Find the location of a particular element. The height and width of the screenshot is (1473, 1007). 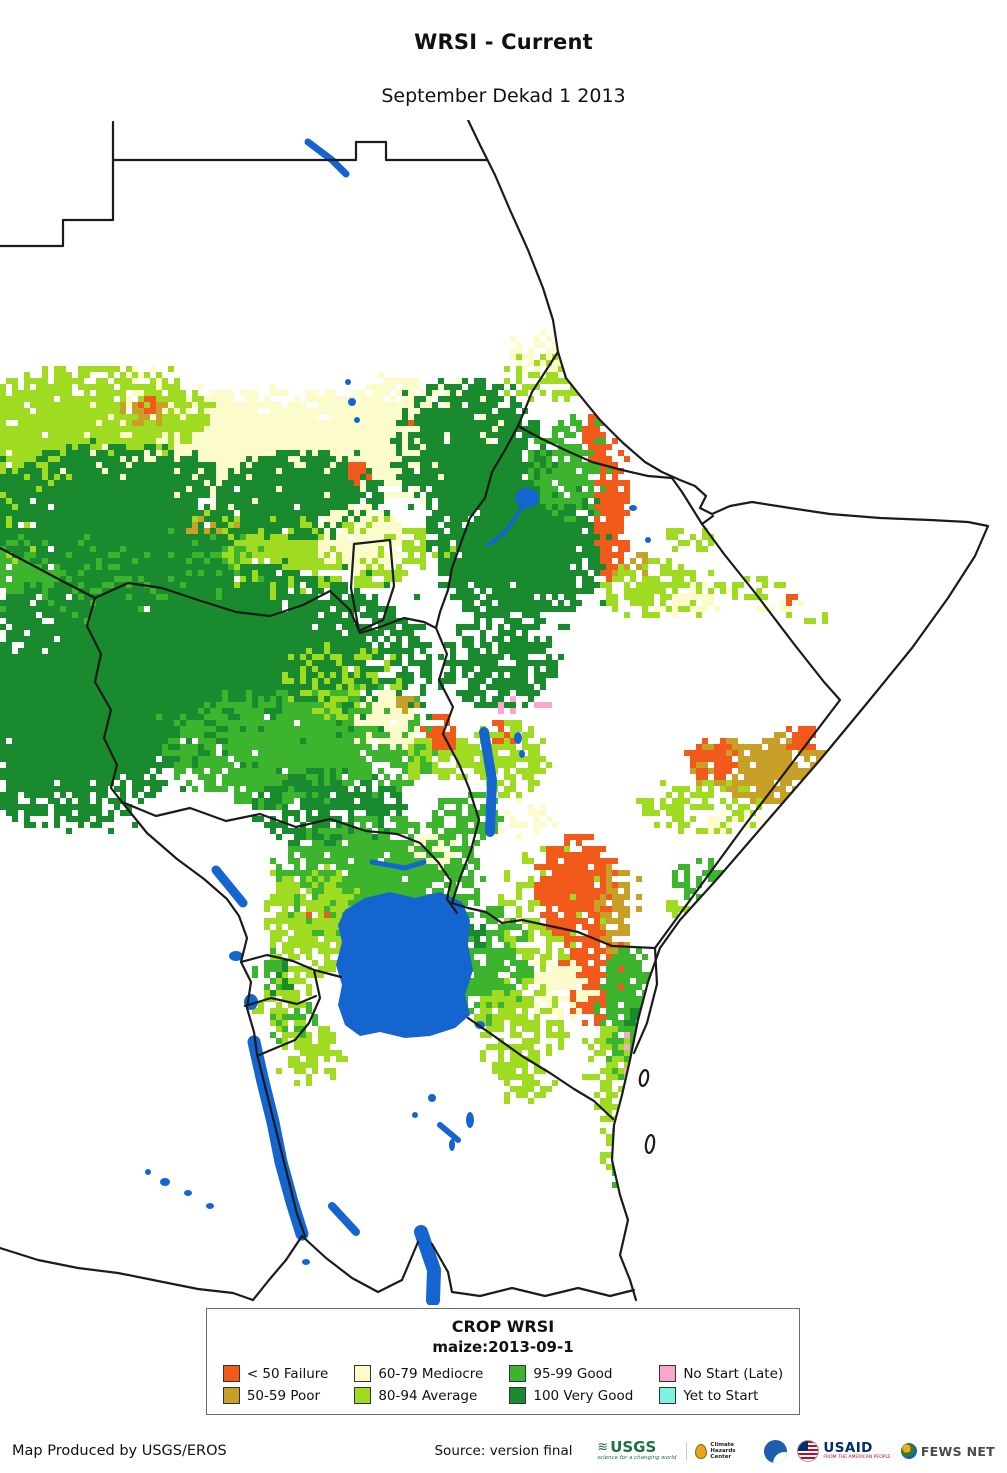

lake-rukwa is located at coordinates (344, 1219).